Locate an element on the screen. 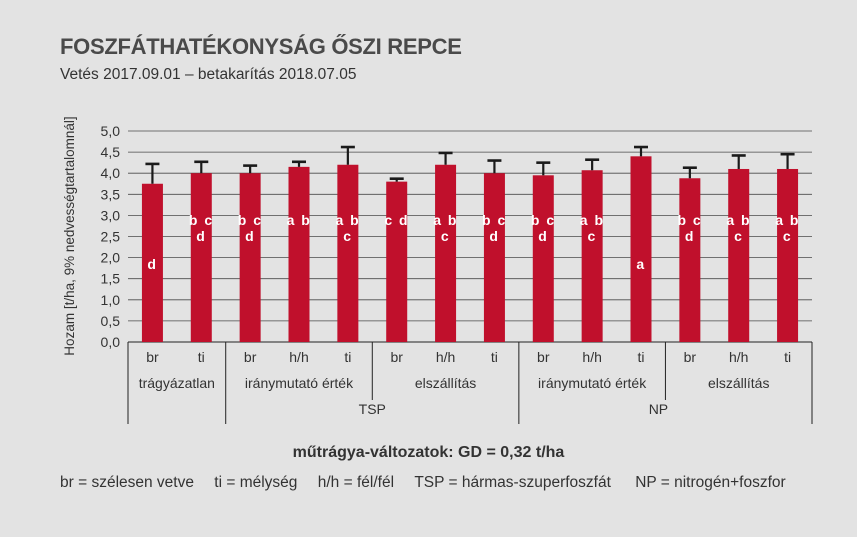 Image resolution: width=857 pixels, height=537 pixels. y-tick-label: 0,5 is located at coordinates (111, 321).